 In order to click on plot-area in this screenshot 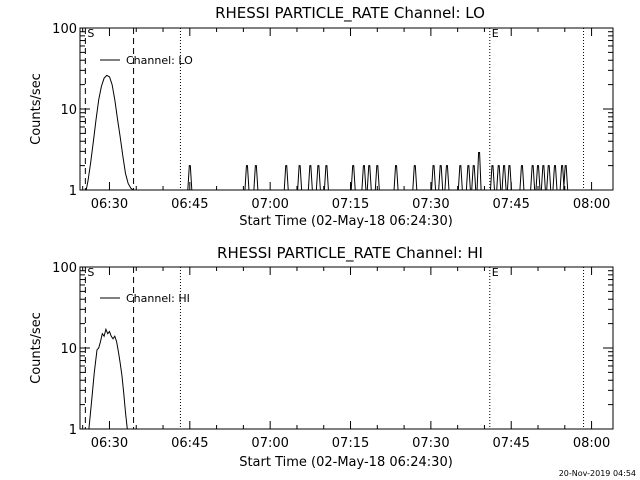, I will do `click(108, 378)`.